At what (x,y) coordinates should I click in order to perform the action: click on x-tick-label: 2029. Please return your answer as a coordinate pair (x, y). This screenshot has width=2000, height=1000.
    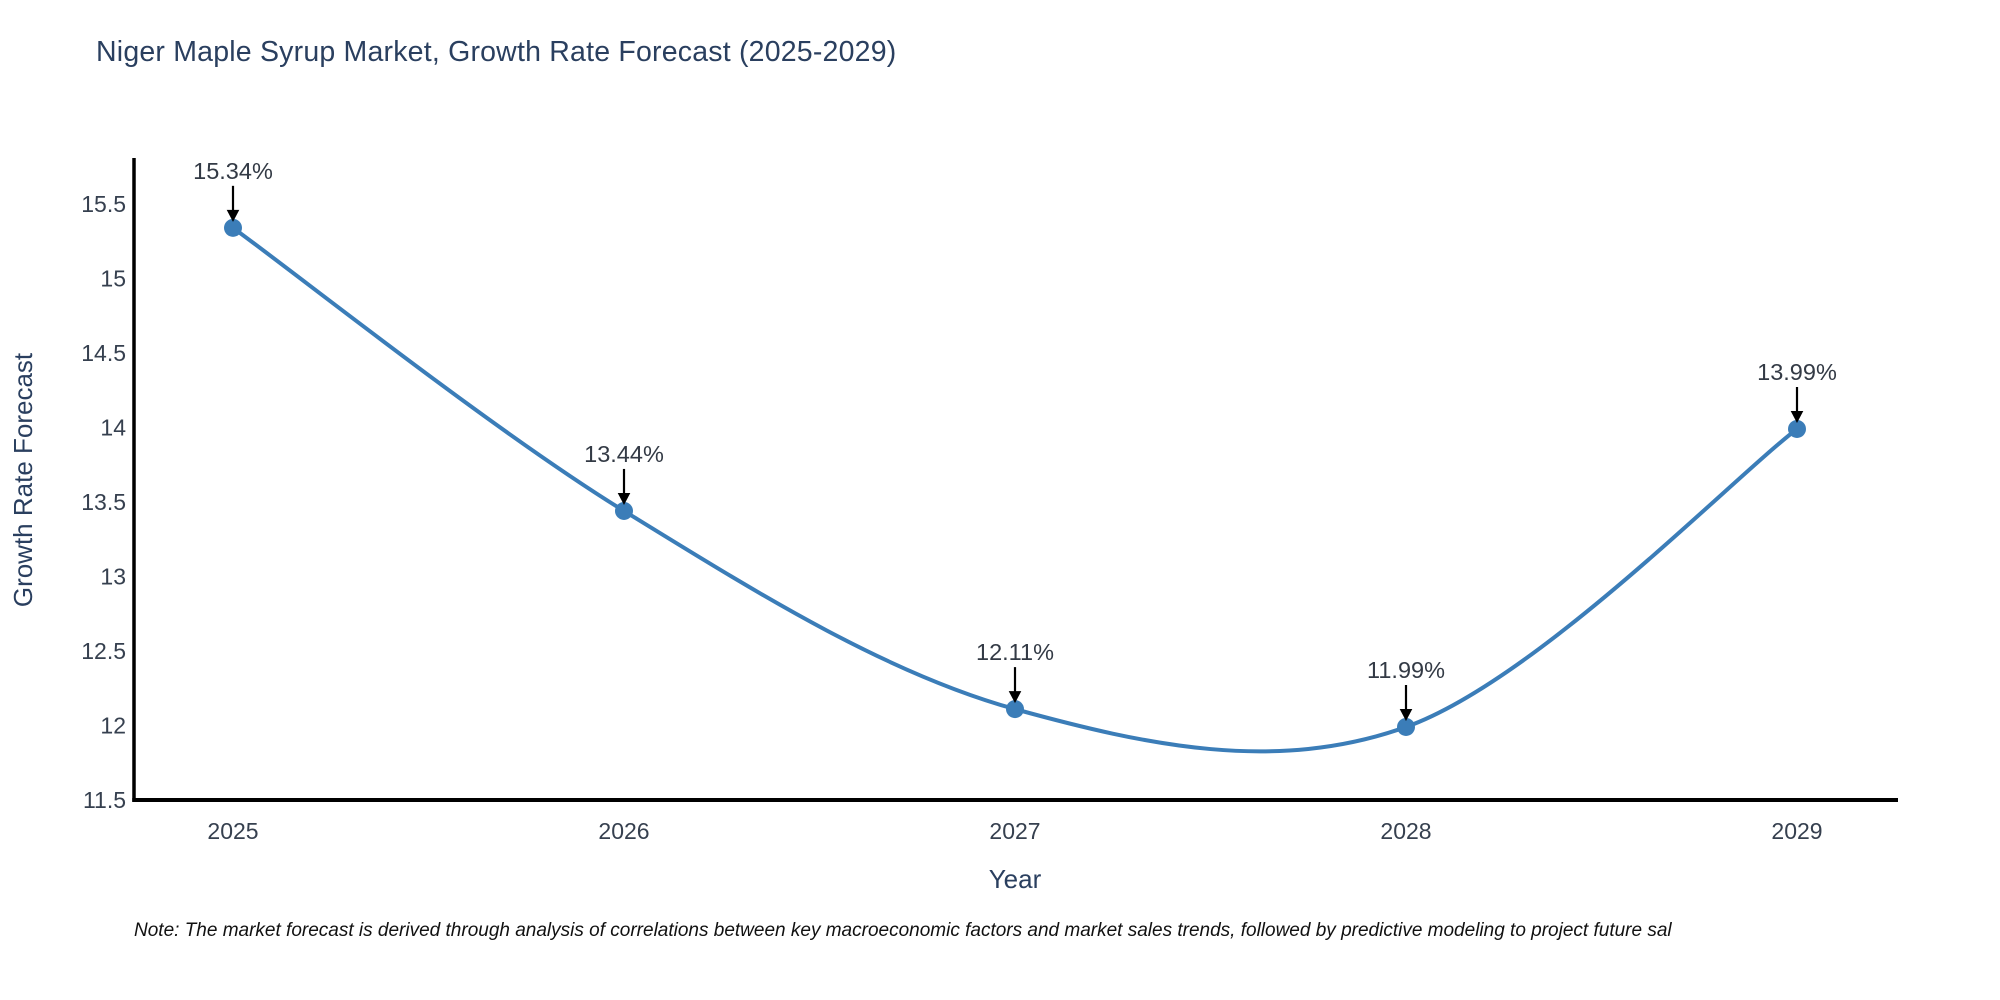
    Looking at the image, I should click on (1796, 831).